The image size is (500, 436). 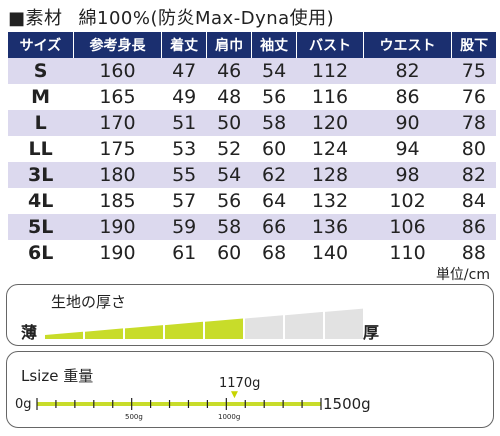 What do you see at coordinates (23, 404) in the screenshot?
I see `weight-min-label: 0g` at bounding box center [23, 404].